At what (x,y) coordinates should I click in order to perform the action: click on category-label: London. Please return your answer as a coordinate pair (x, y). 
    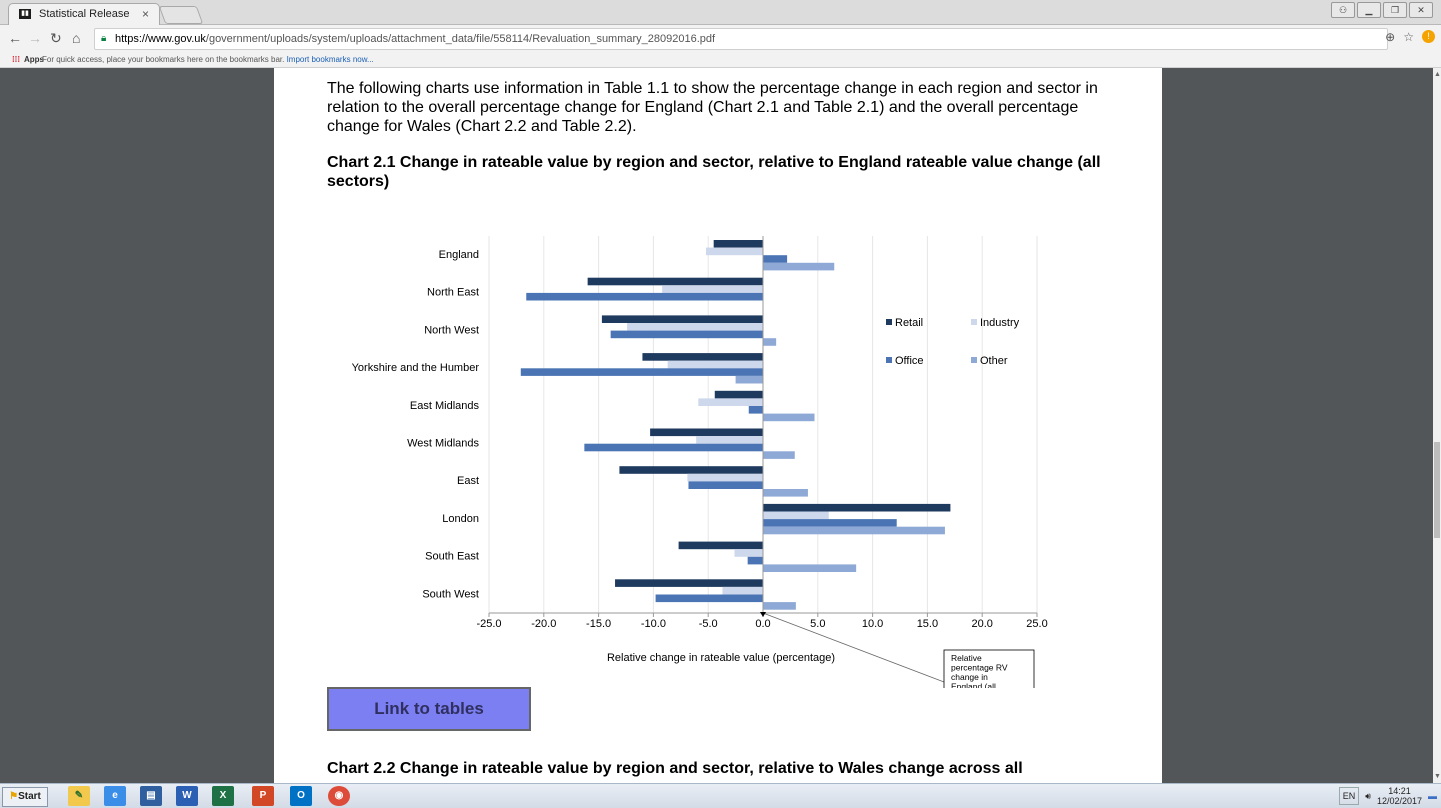
    Looking at the image, I should click on (460, 519).